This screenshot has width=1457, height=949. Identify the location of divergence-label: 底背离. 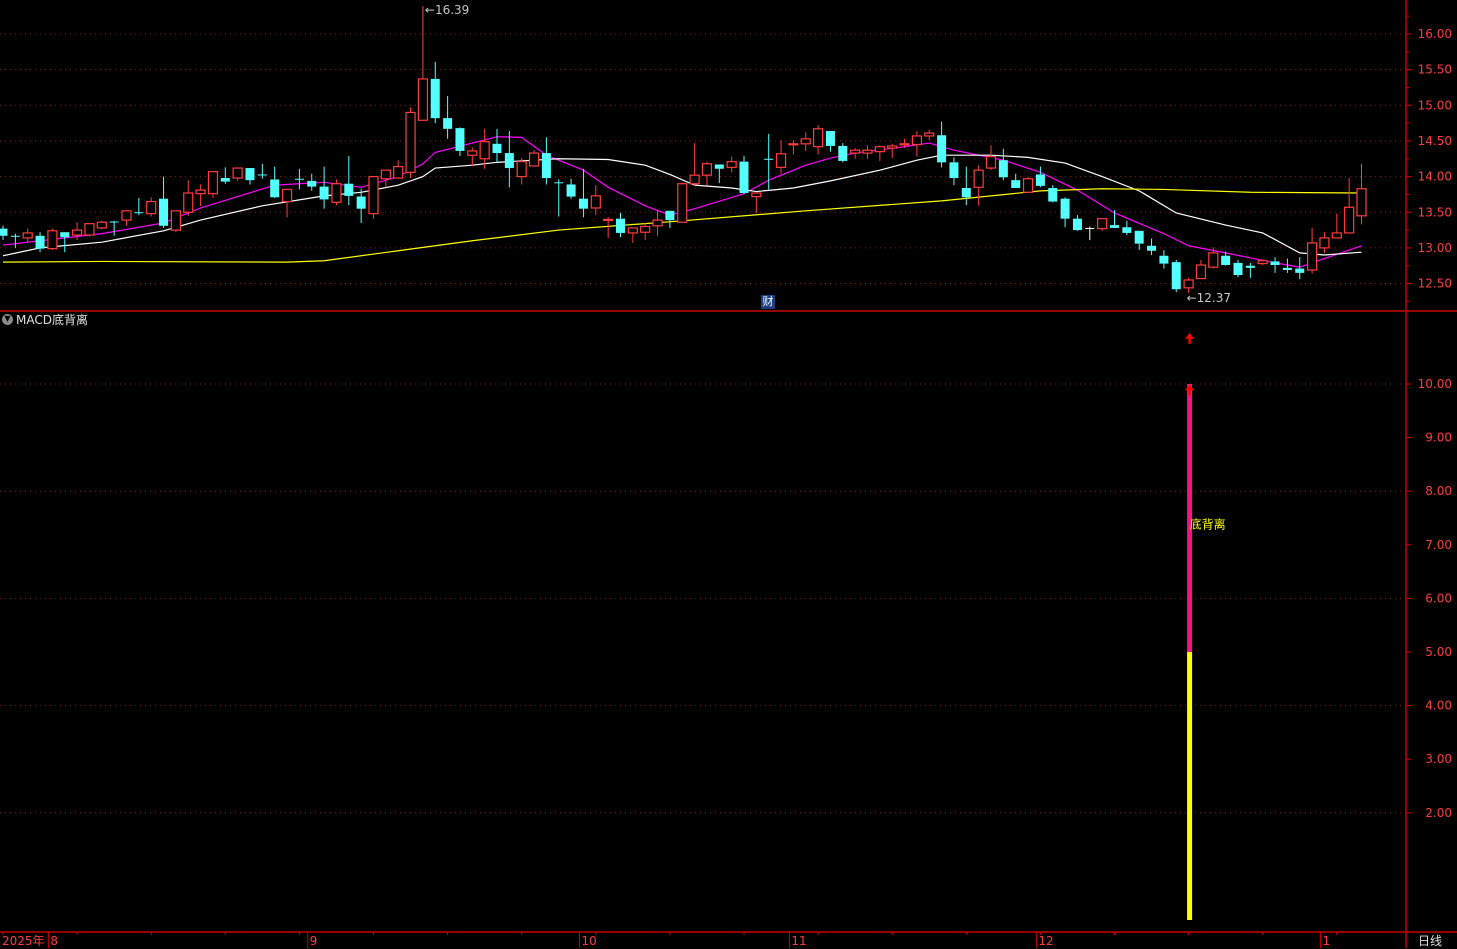
(1208, 523).